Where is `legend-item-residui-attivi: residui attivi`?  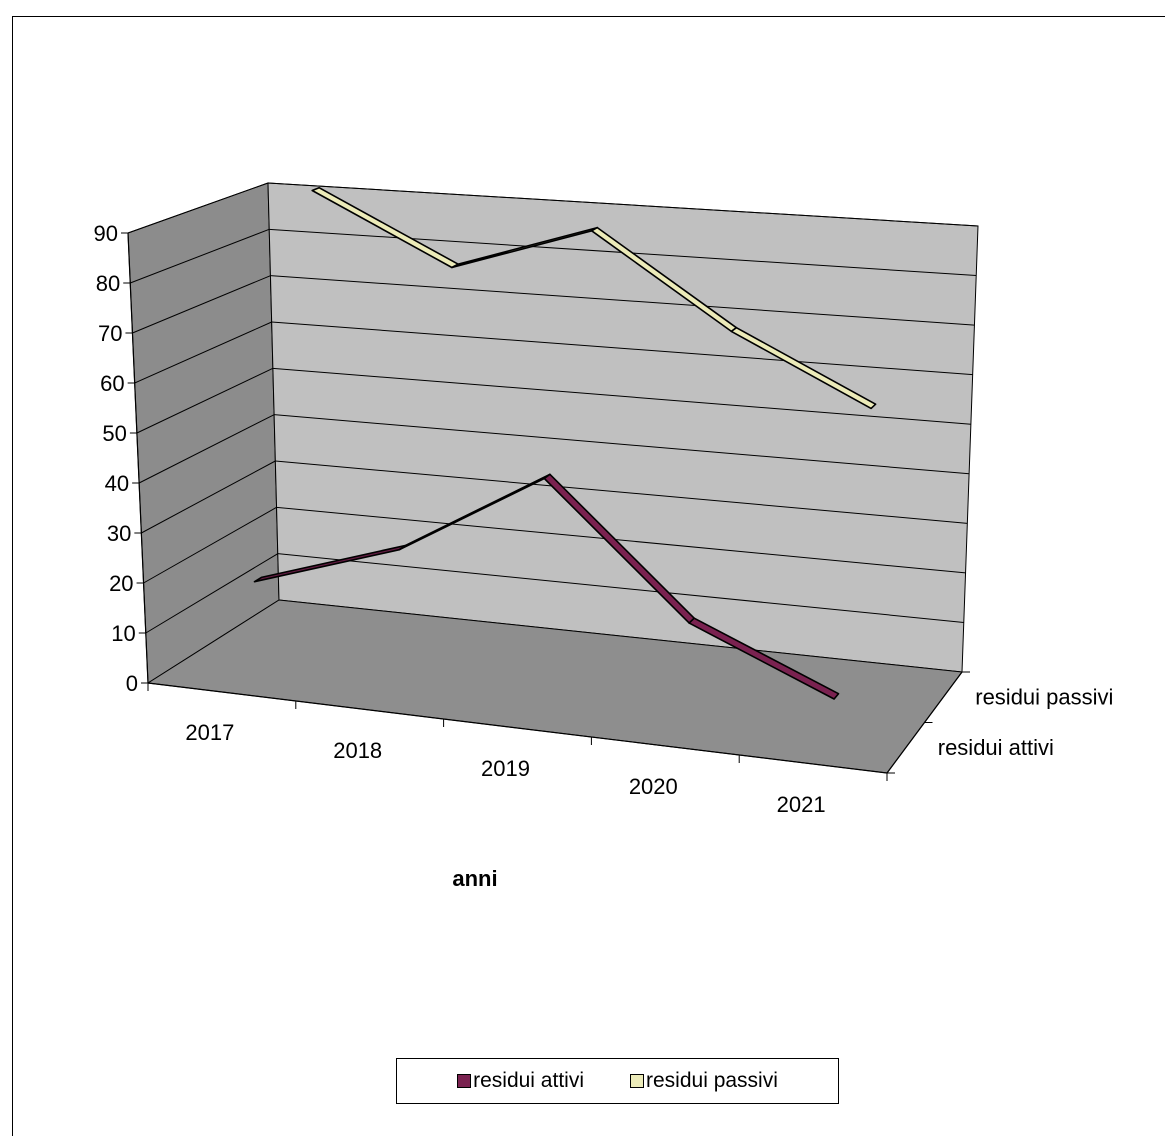 legend-item-residui-attivi: residui attivi is located at coordinates (520, 1081).